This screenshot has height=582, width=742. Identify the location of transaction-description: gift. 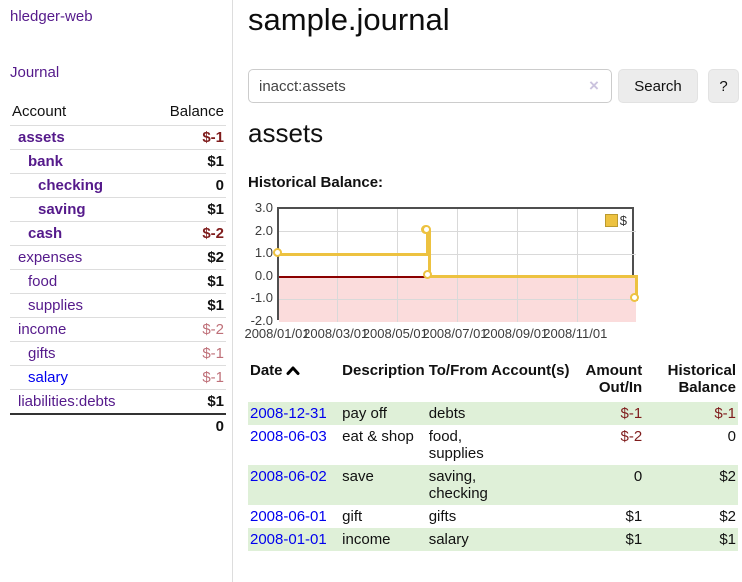
(352, 516).